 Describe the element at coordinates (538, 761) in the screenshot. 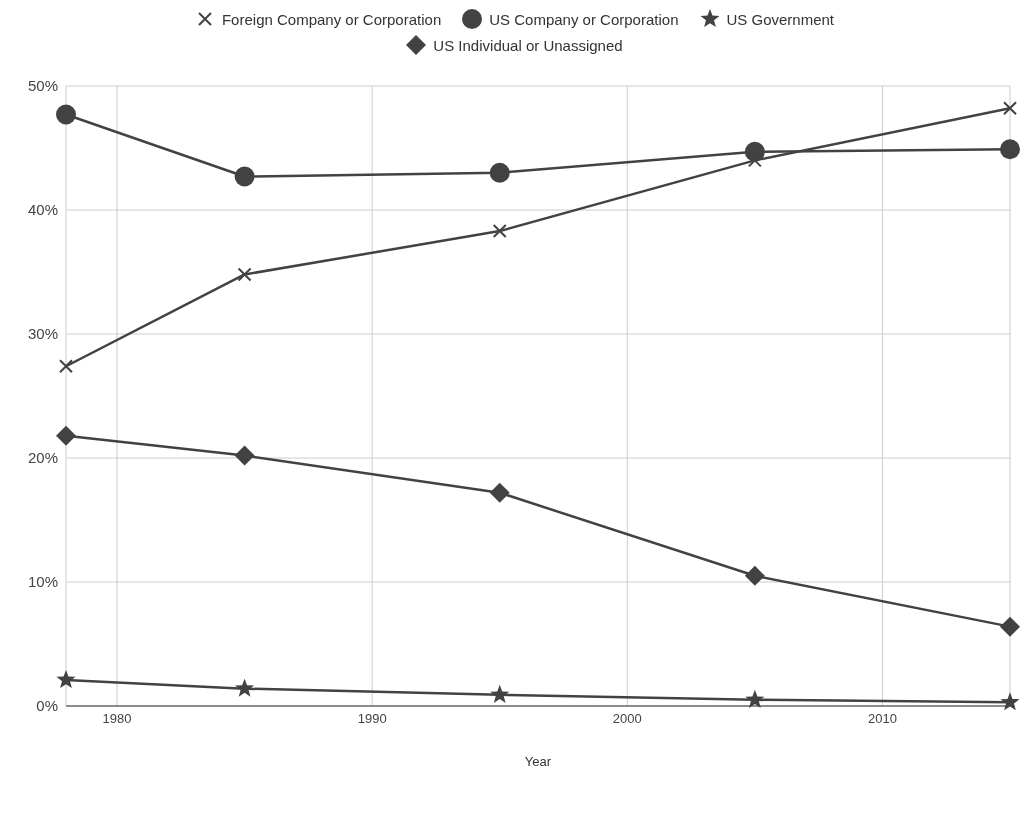

I see `x-axis-title: Year` at that location.